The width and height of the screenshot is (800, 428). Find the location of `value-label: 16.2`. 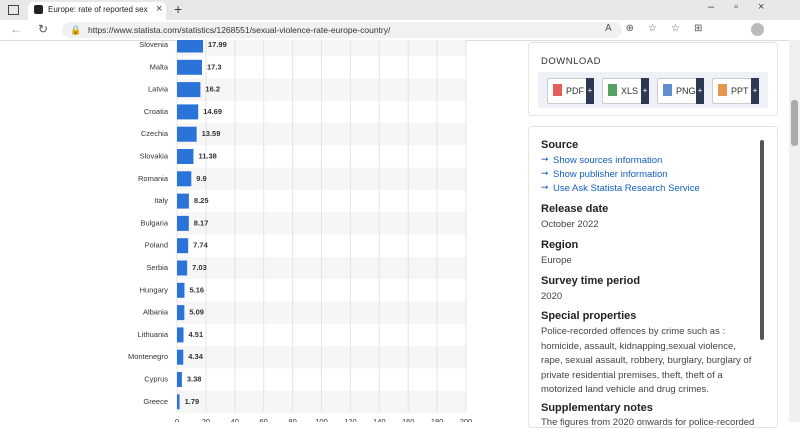

value-label: 16.2 is located at coordinates (212, 89).